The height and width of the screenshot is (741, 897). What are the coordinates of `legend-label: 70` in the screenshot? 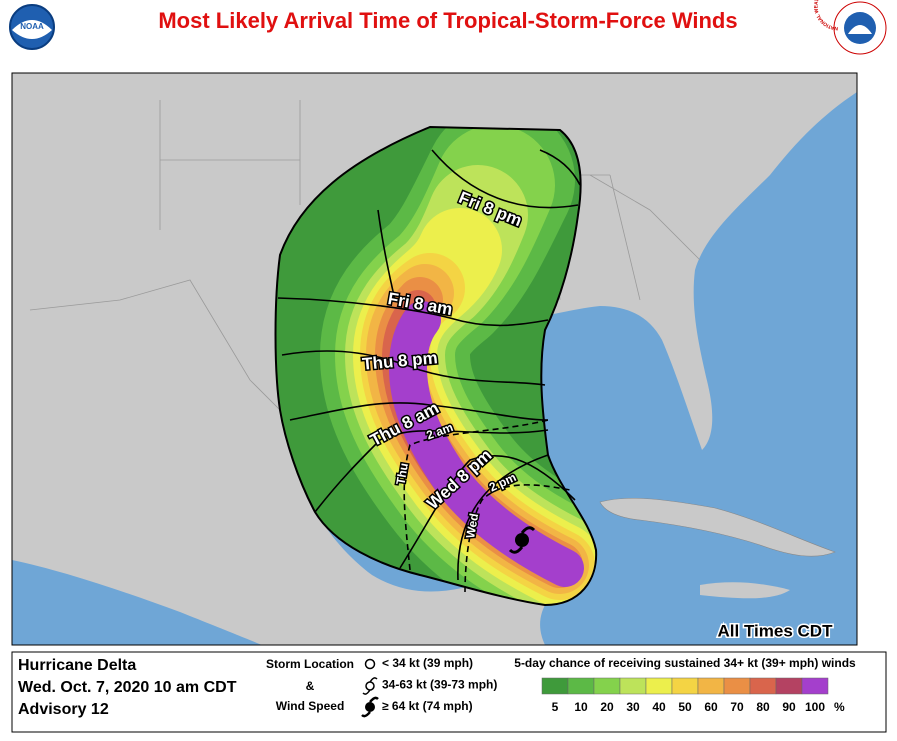 It's located at (737, 707).